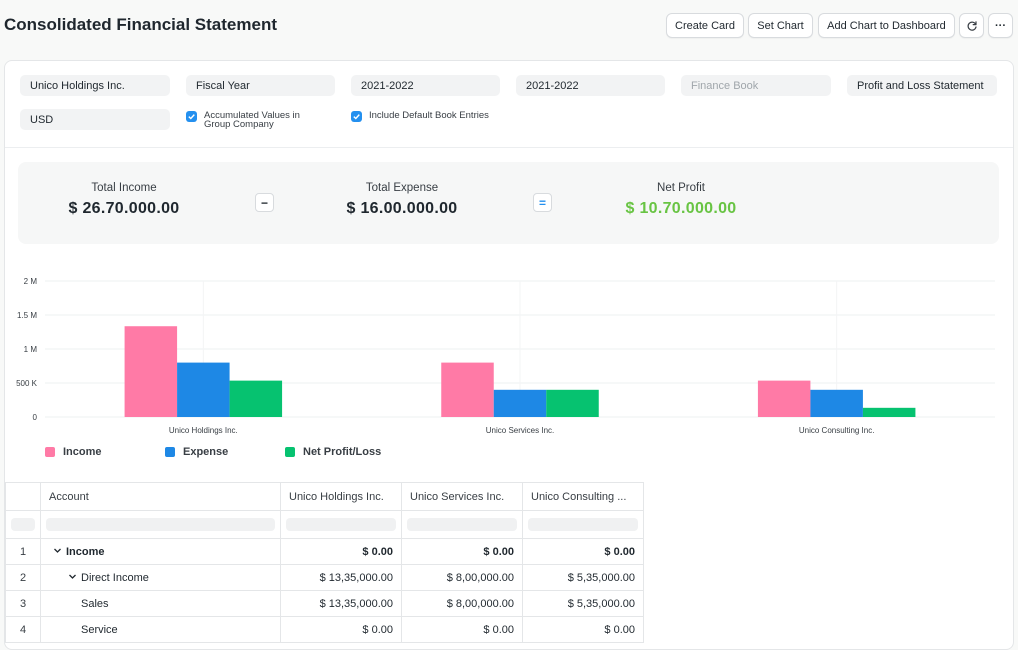  I want to click on period-filter: Fiscal Year, so click(260, 85).